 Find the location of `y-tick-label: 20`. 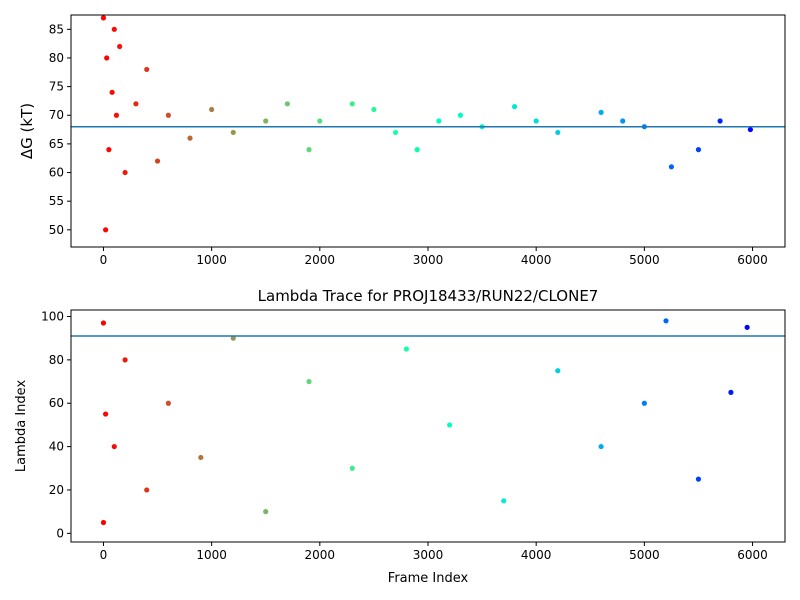

y-tick-label: 20 is located at coordinates (56, 490).